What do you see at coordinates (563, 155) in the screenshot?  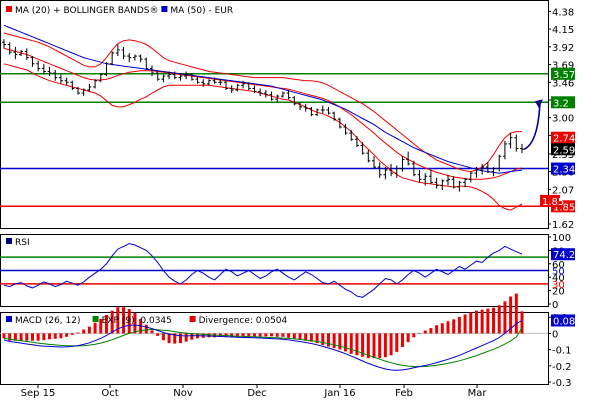 I see `price-tick-label: 2.53` at bounding box center [563, 155].